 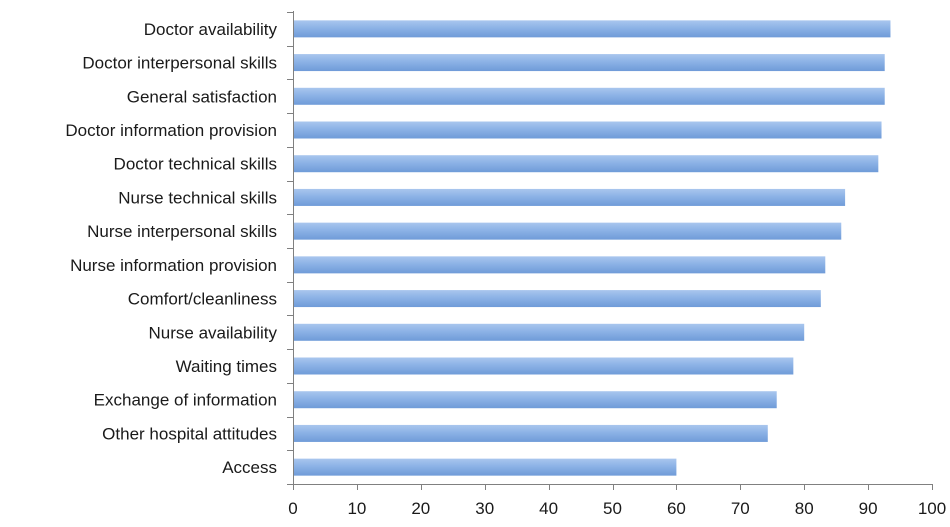 What do you see at coordinates (570, 197) in the screenshot?
I see `bar-nurse-technical-skills` at bounding box center [570, 197].